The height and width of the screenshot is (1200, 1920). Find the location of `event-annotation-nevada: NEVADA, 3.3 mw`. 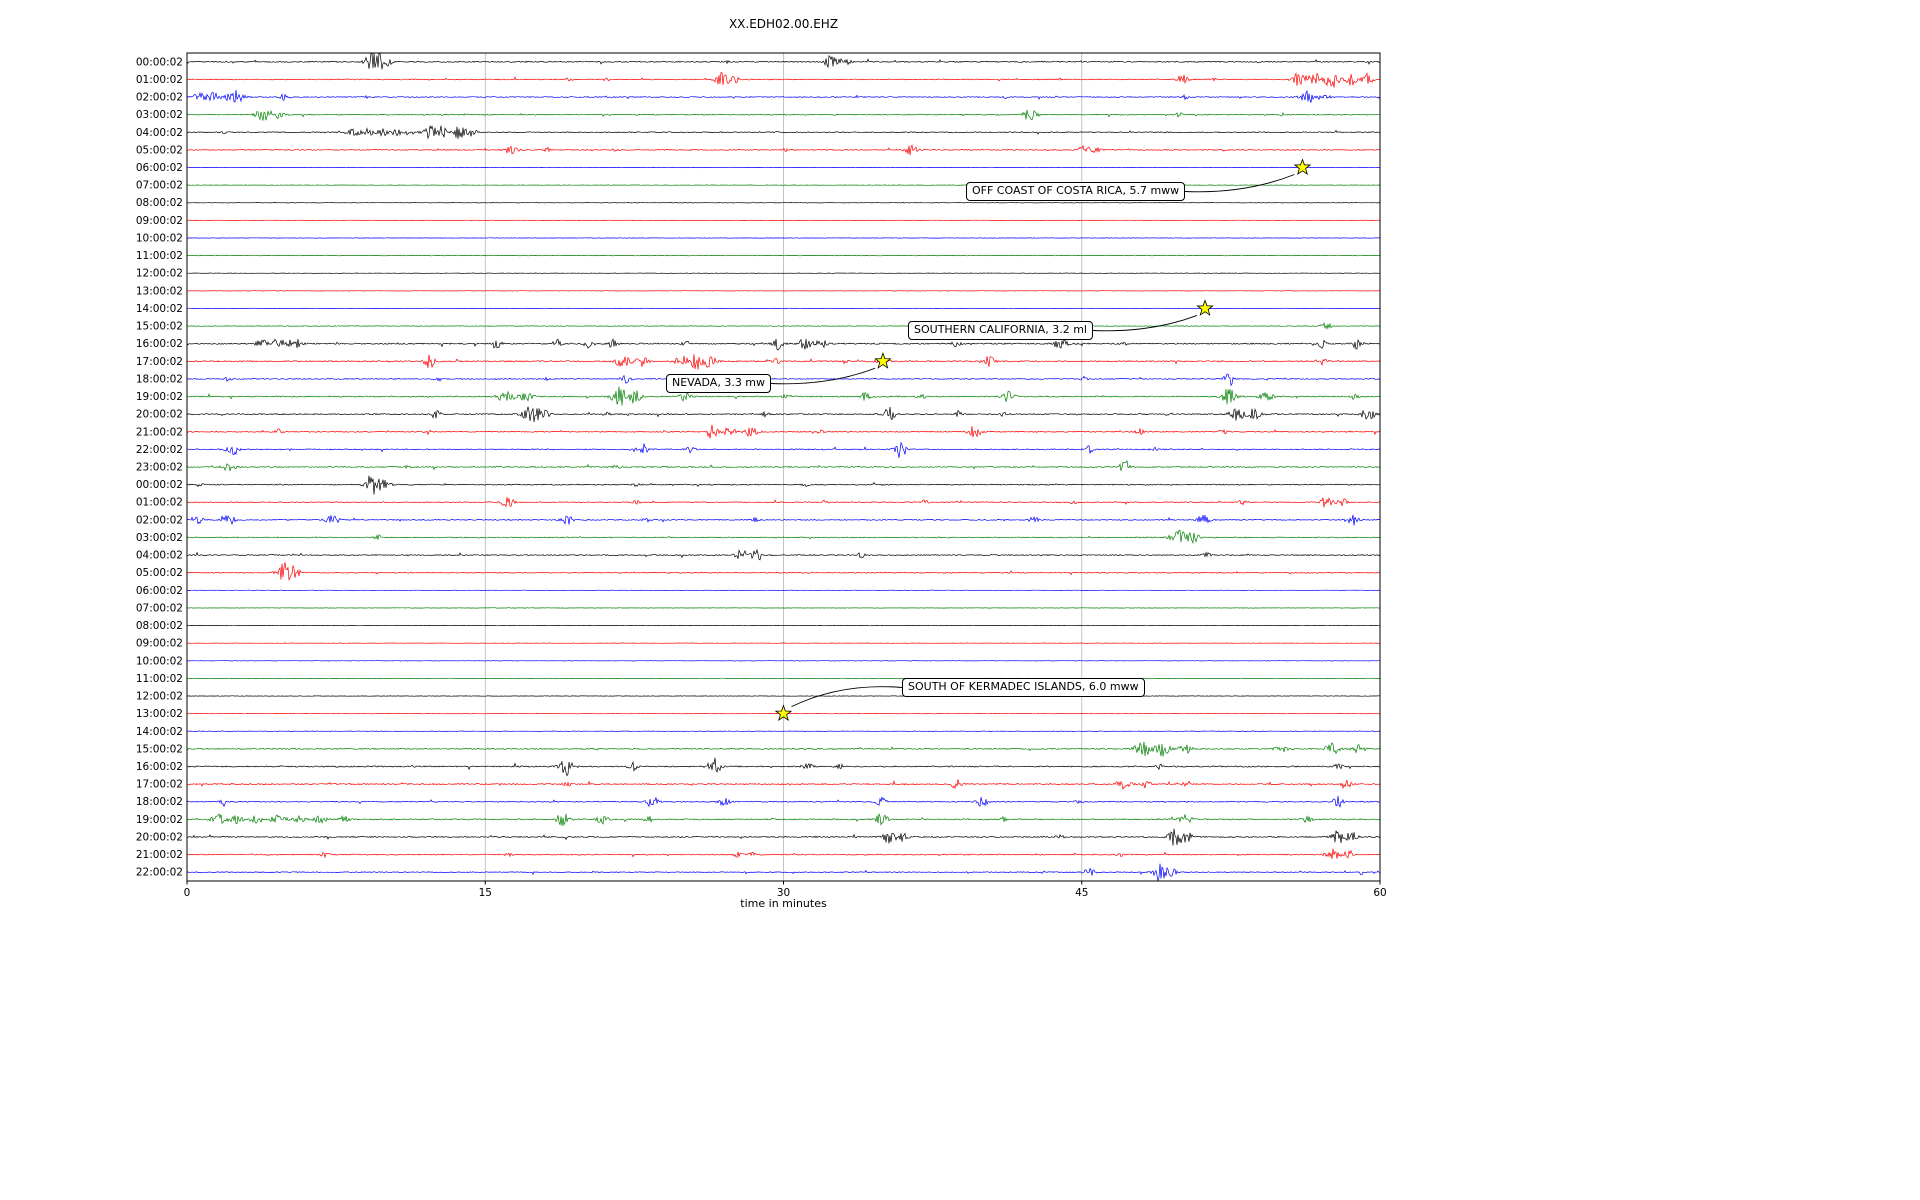

event-annotation-nevada: NEVADA, 3.3 mw is located at coordinates (719, 383).